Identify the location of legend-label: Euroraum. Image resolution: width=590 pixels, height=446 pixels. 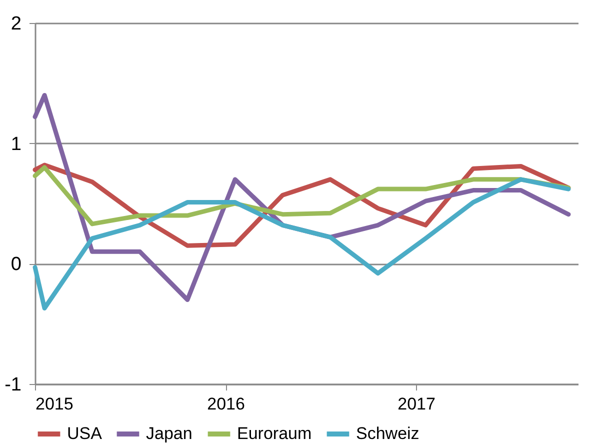
(274, 433).